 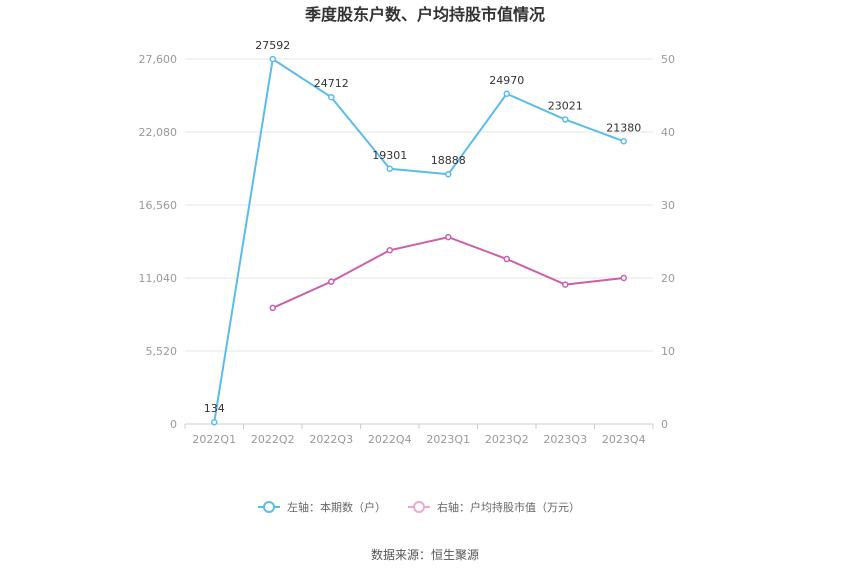 I want to click on legend-label-avg-value: 右轴：户均持股市值（万元）, so click(x=508, y=507).